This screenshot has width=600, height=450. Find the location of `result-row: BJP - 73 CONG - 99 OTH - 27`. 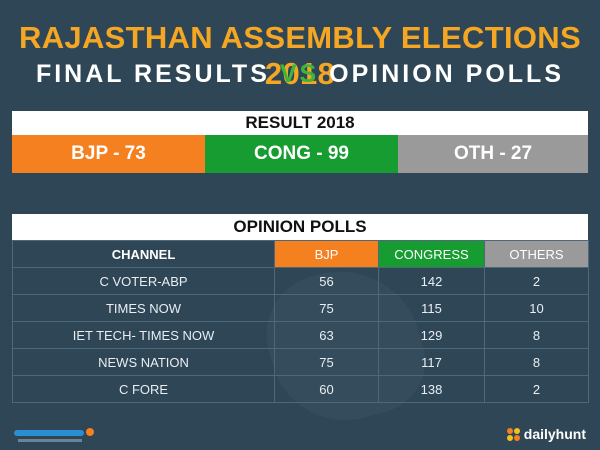

result-row: BJP - 73 CONG - 99 OTH - 27 is located at coordinates (300, 154).